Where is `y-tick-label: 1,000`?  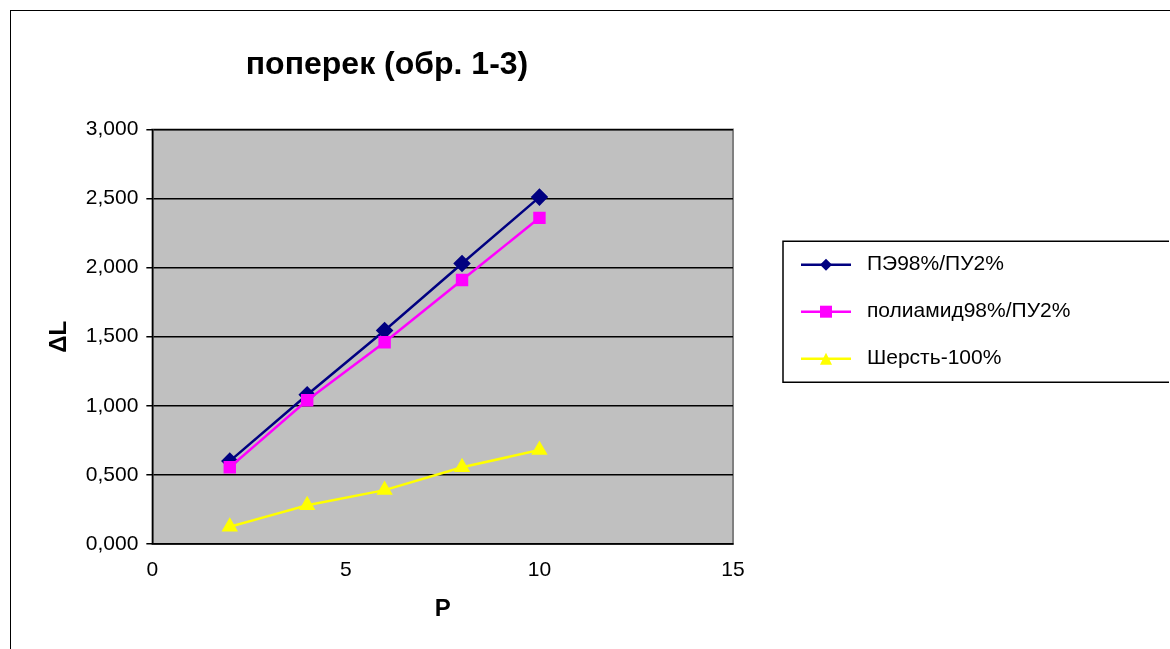
y-tick-label: 1,000 is located at coordinates (112, 404).